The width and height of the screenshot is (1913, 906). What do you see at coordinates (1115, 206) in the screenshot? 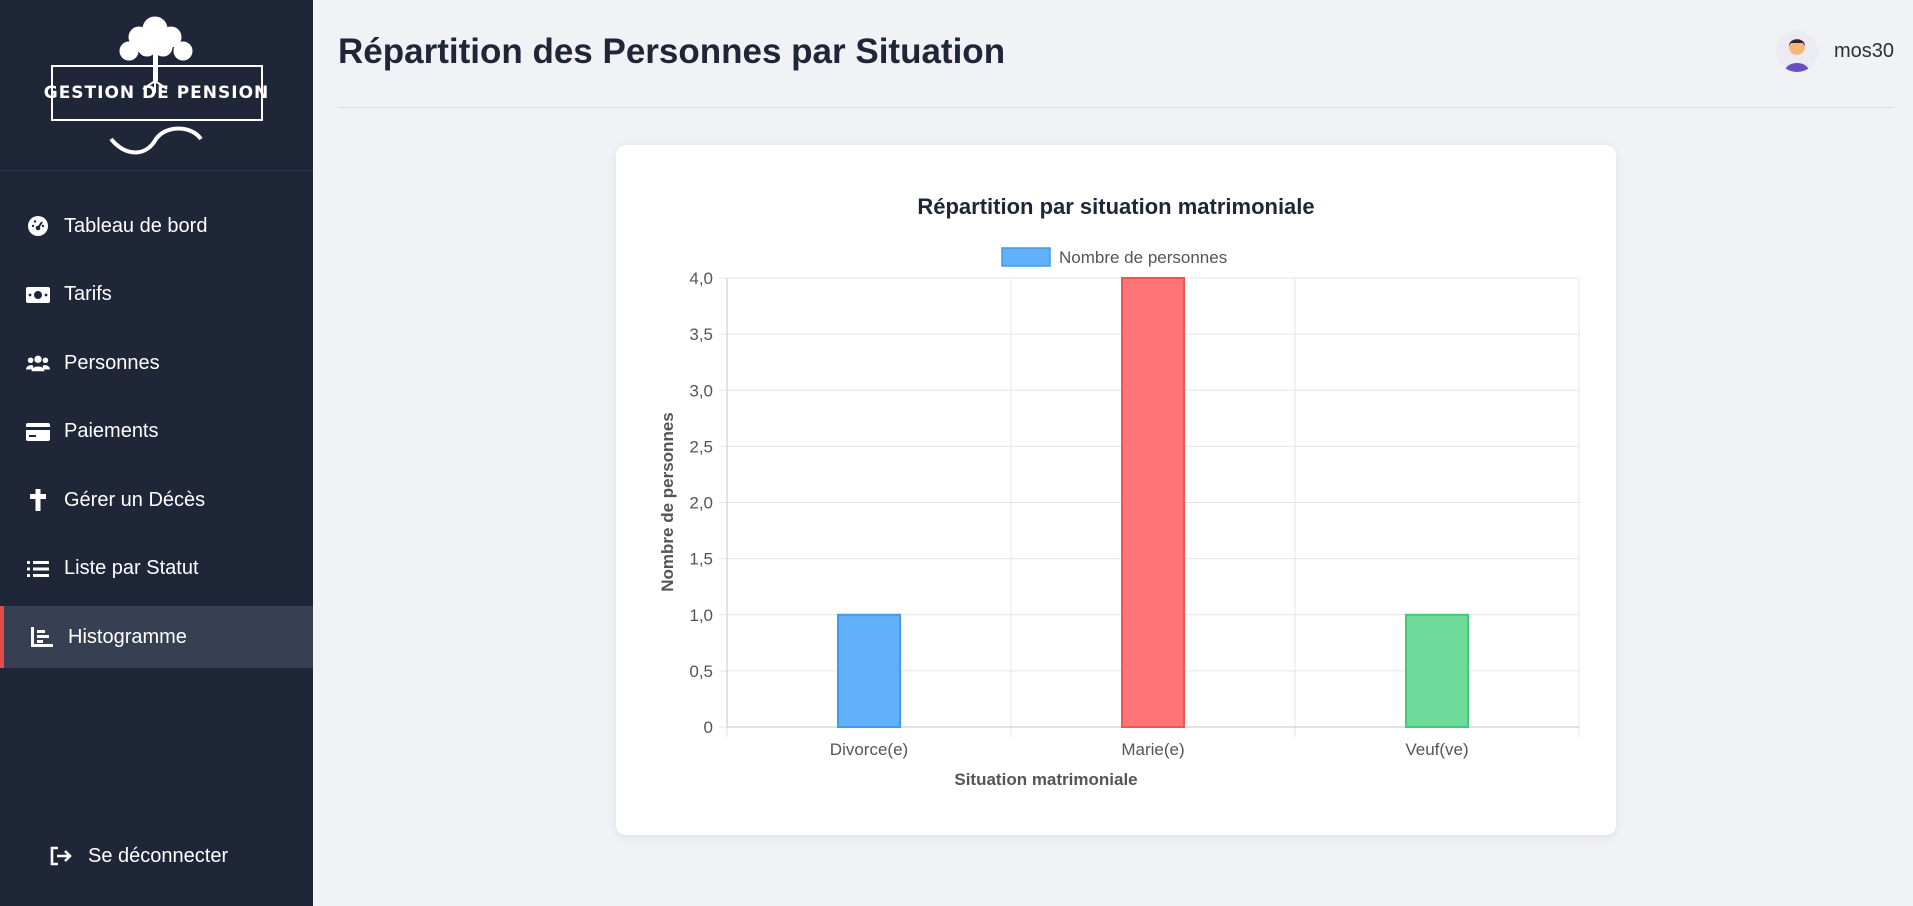
I see `chart-title: Répartition par situation matrimoniale` at bounding box center [1115, 206].